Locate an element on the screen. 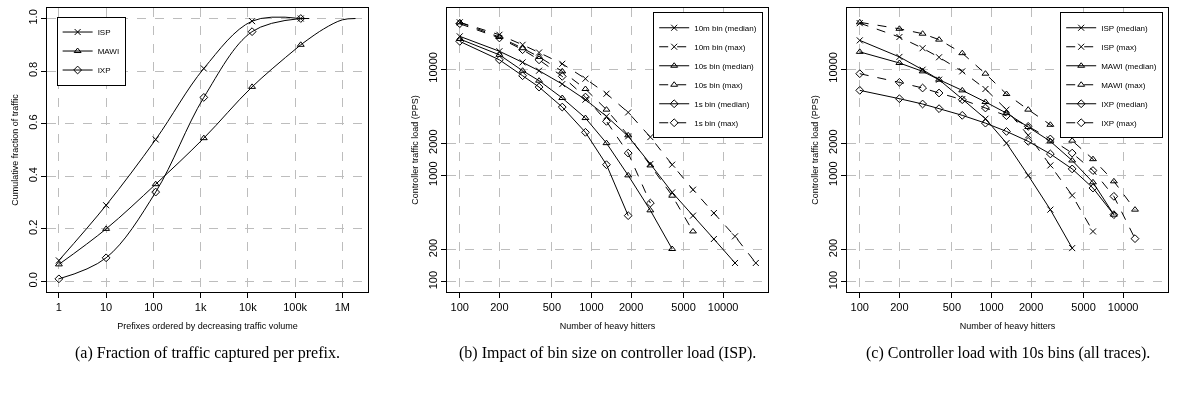 The image size is (1200, 403). legend-label: MAWI (median) is located at coordinates (1129, 66).